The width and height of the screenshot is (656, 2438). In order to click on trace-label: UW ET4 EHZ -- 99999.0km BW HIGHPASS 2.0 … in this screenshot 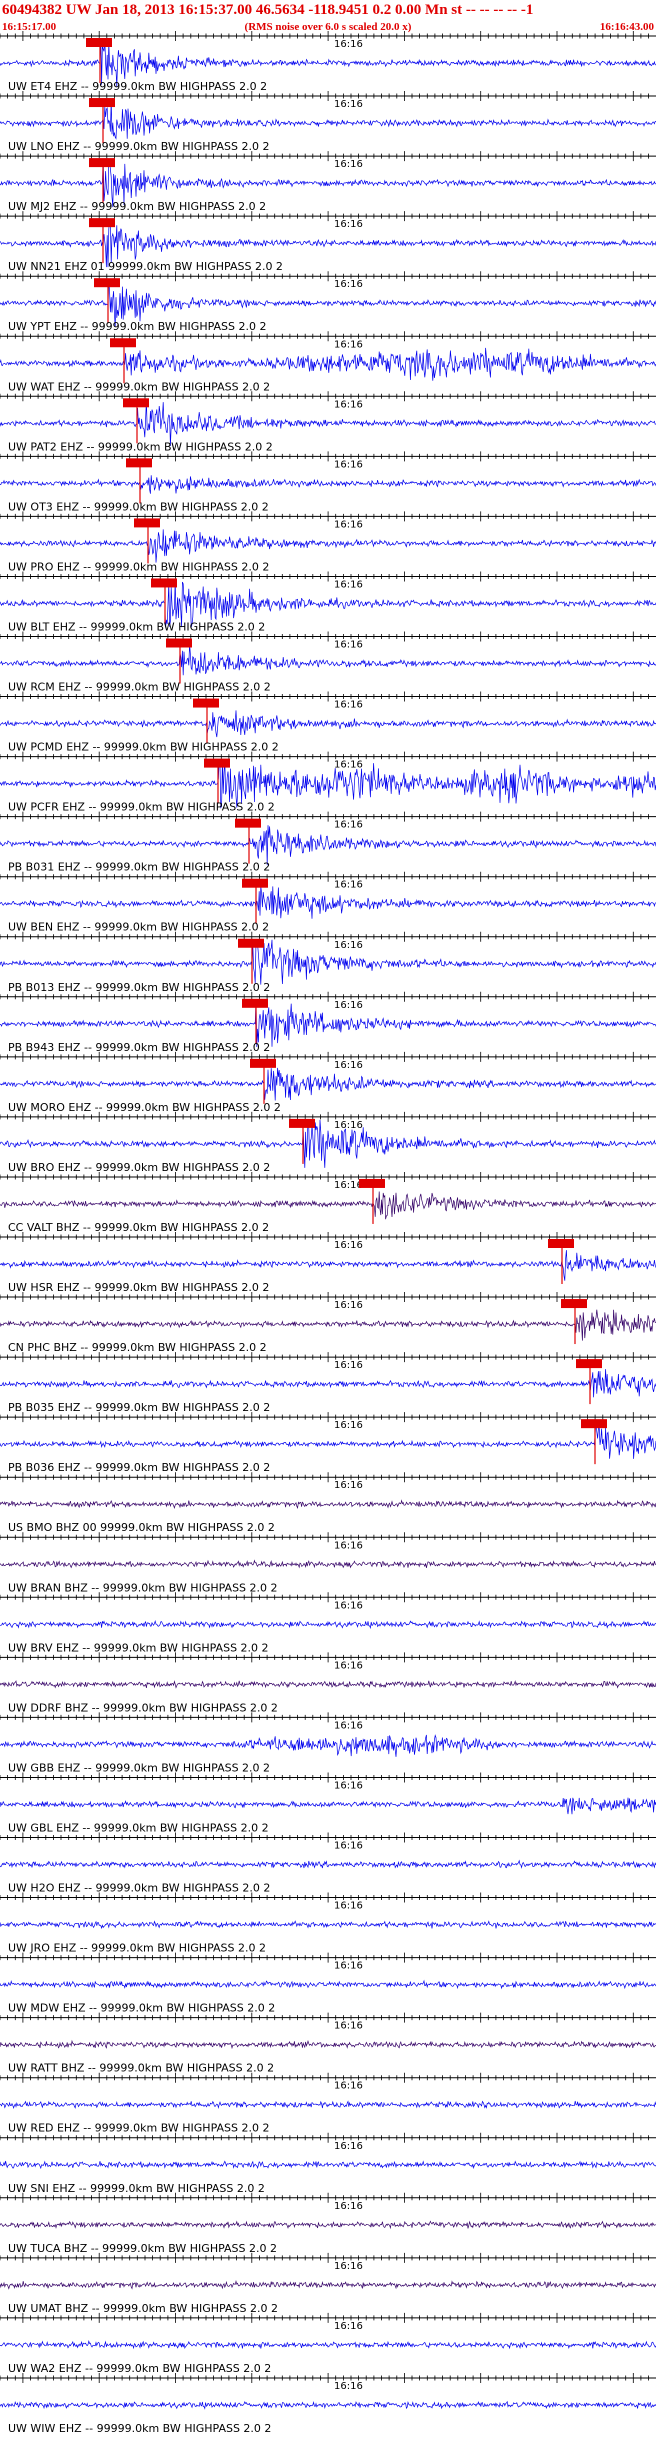, I will do `click(137, 86)`.